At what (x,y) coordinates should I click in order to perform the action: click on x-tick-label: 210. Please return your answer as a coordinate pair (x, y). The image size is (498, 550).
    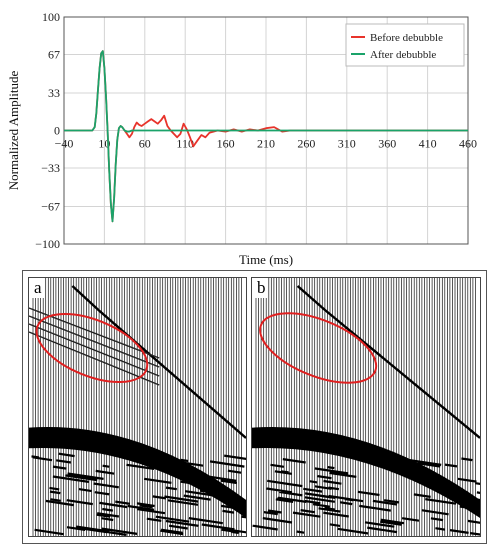
    Looking at the image, I should click on (266, 144).